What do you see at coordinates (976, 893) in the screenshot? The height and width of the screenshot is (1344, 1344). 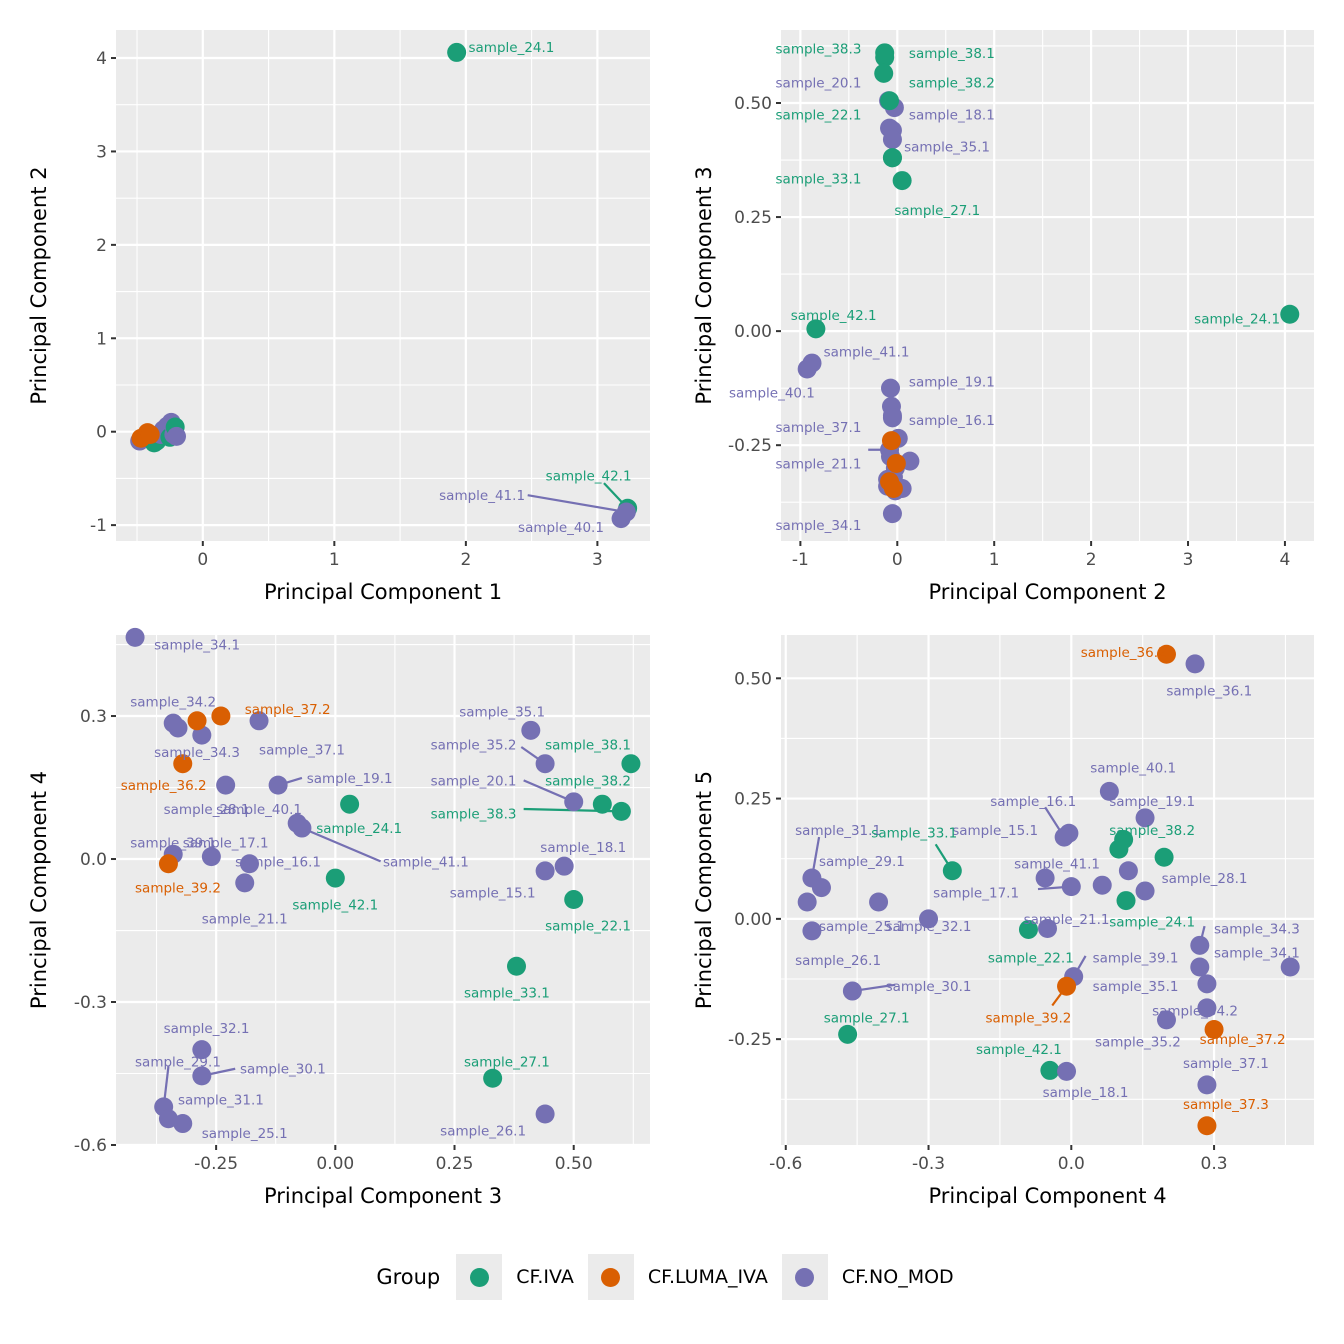 I see `point-label: sample_17.1` at bounding box center [976, 893].